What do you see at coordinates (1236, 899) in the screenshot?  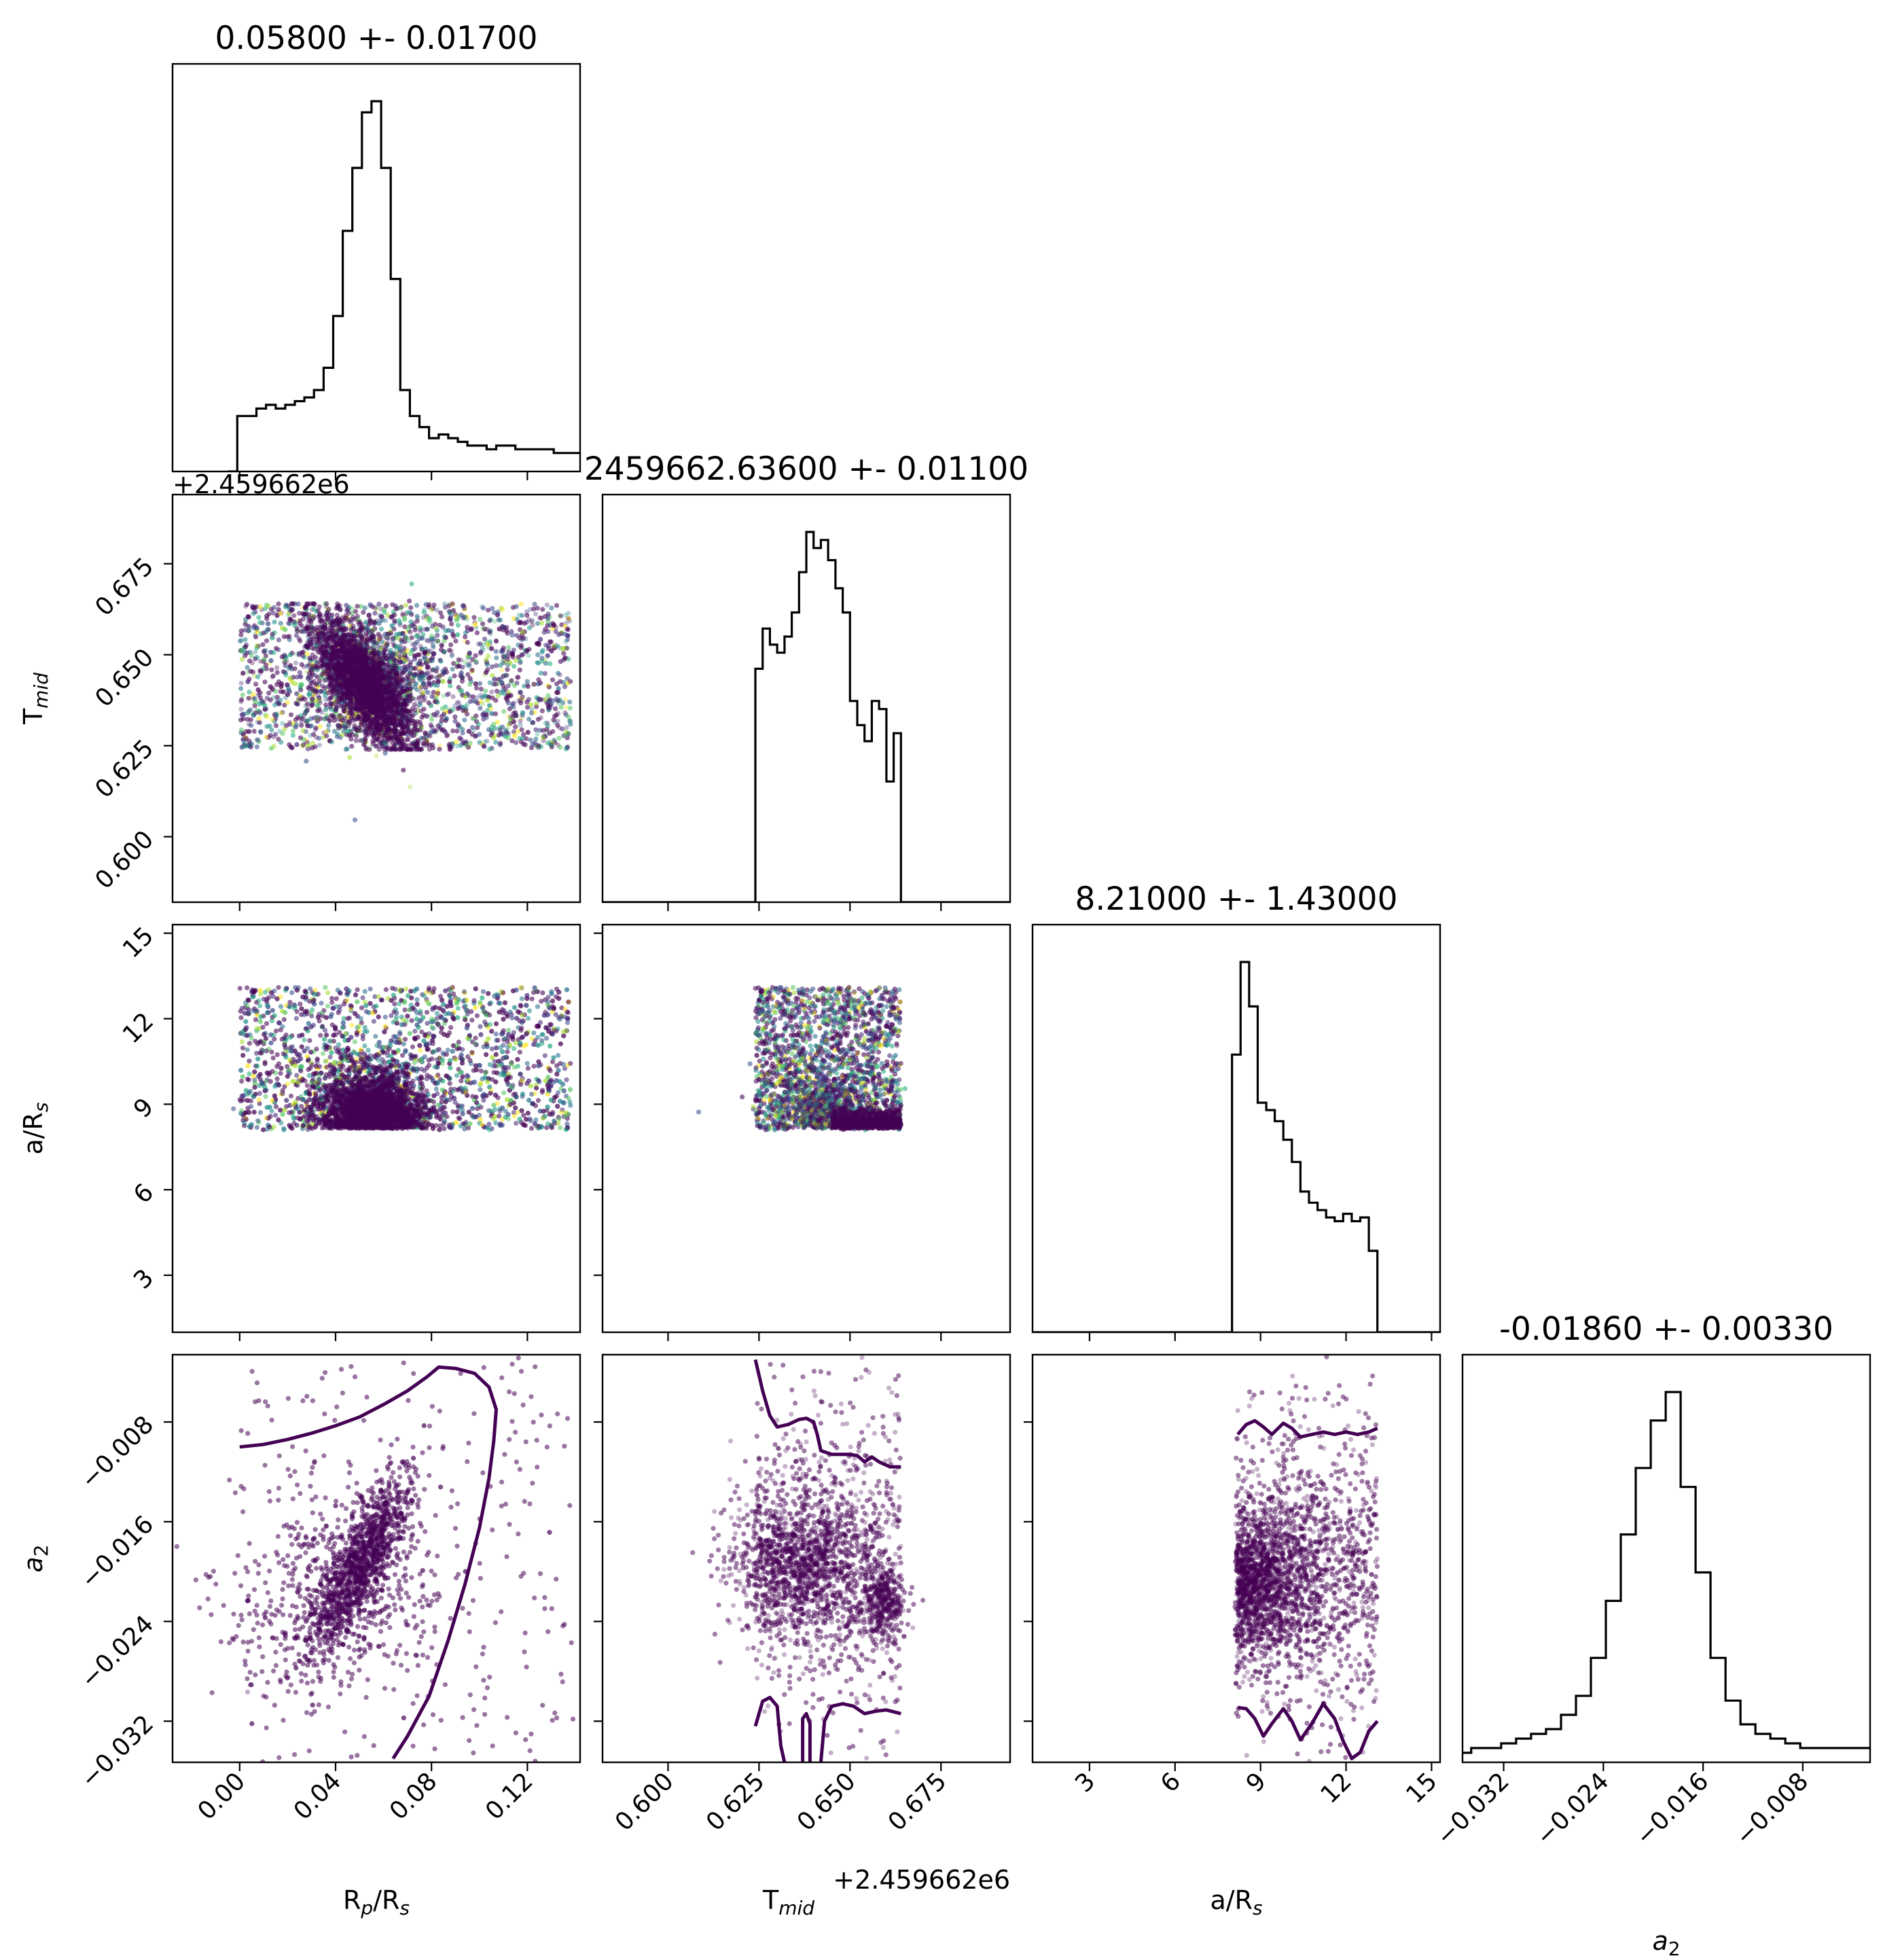 I see `panel-title-ars: 8.21000 +- 1.43000` at bounding box center [1236, 899].